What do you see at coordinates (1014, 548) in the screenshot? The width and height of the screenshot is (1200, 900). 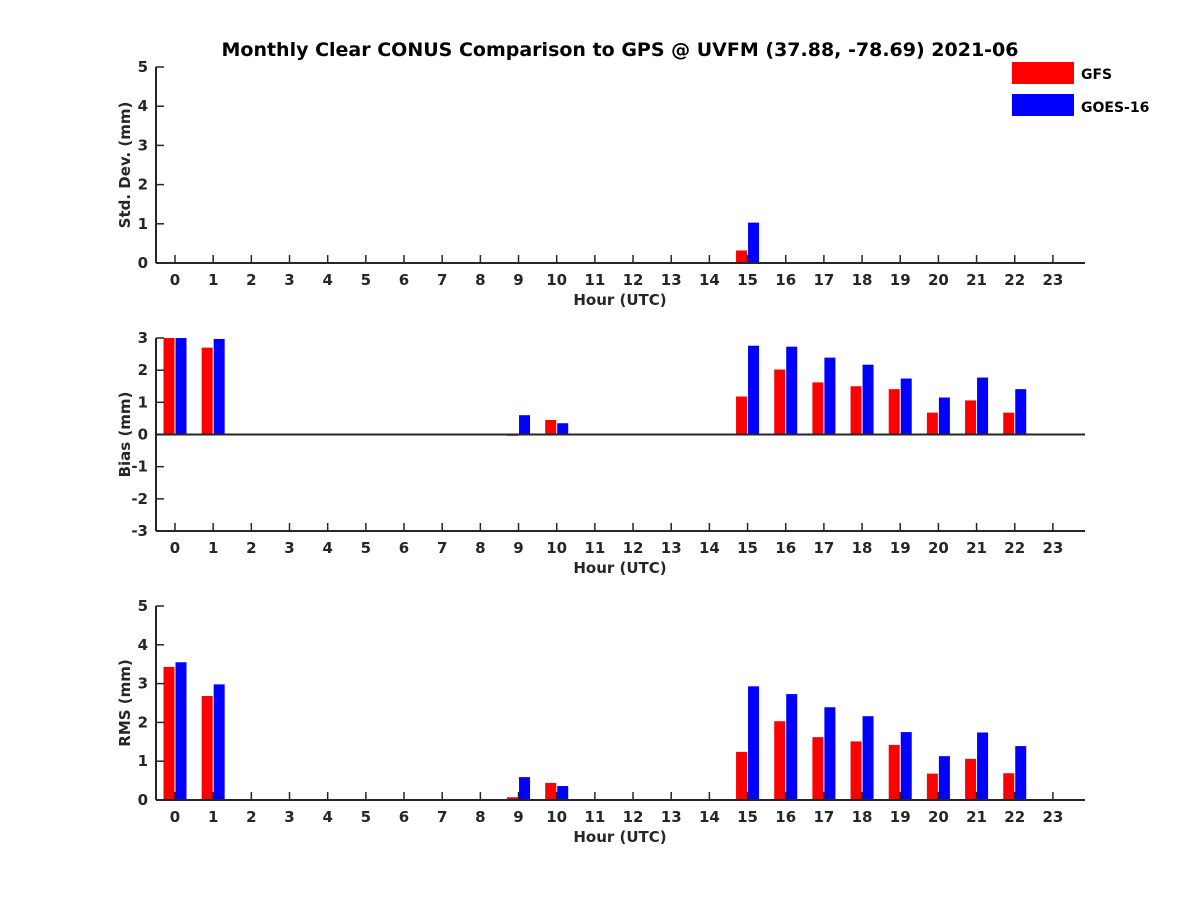 I see `x-tick-label-bias: 22` at bounding box center [1014, 548].